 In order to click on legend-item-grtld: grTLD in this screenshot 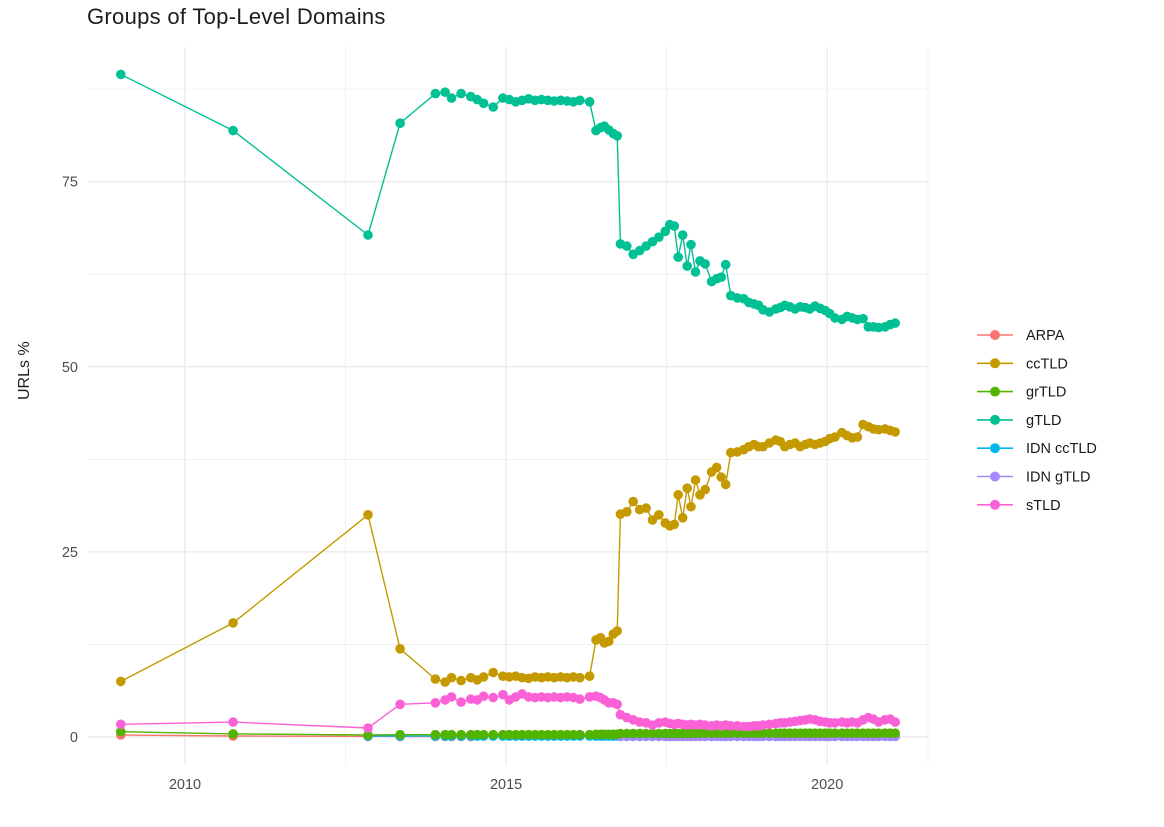, I will do `click(1021, 393)`.